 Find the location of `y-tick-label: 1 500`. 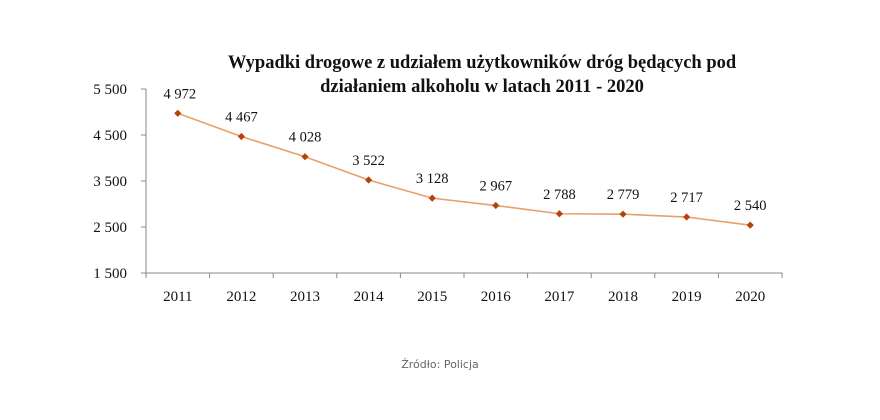

y-tick-label: 1 500 is located at coordinates (110, 274).